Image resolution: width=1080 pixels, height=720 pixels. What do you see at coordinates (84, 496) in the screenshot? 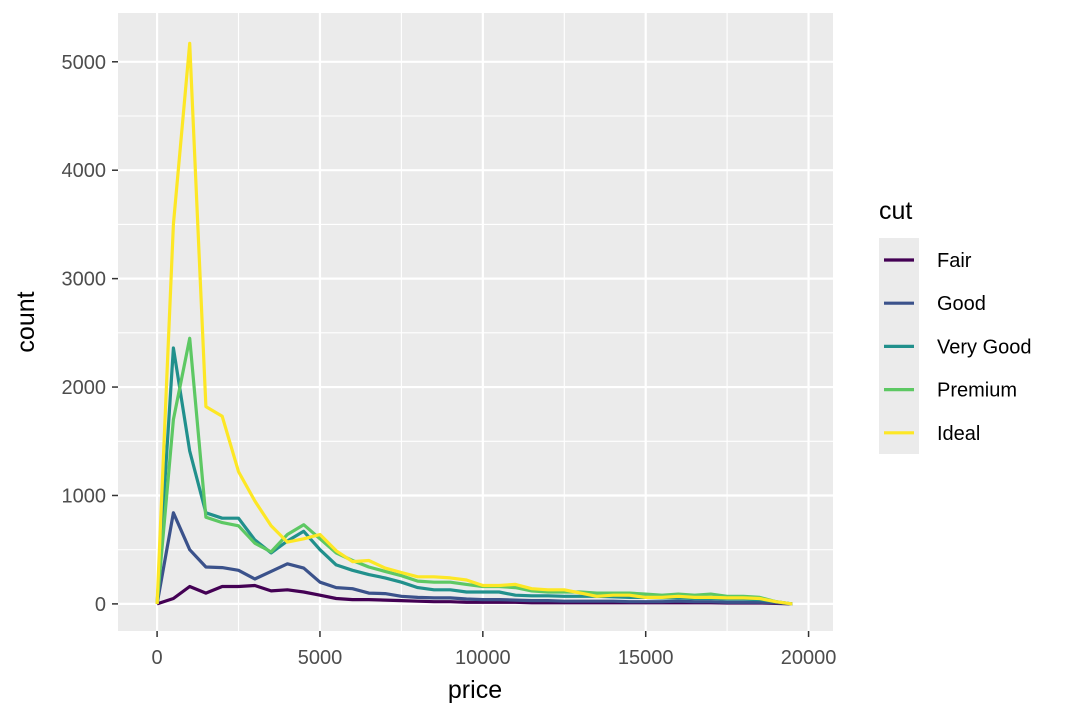
I see `y-tick-label: 1000` at bounding box center [84, 496].